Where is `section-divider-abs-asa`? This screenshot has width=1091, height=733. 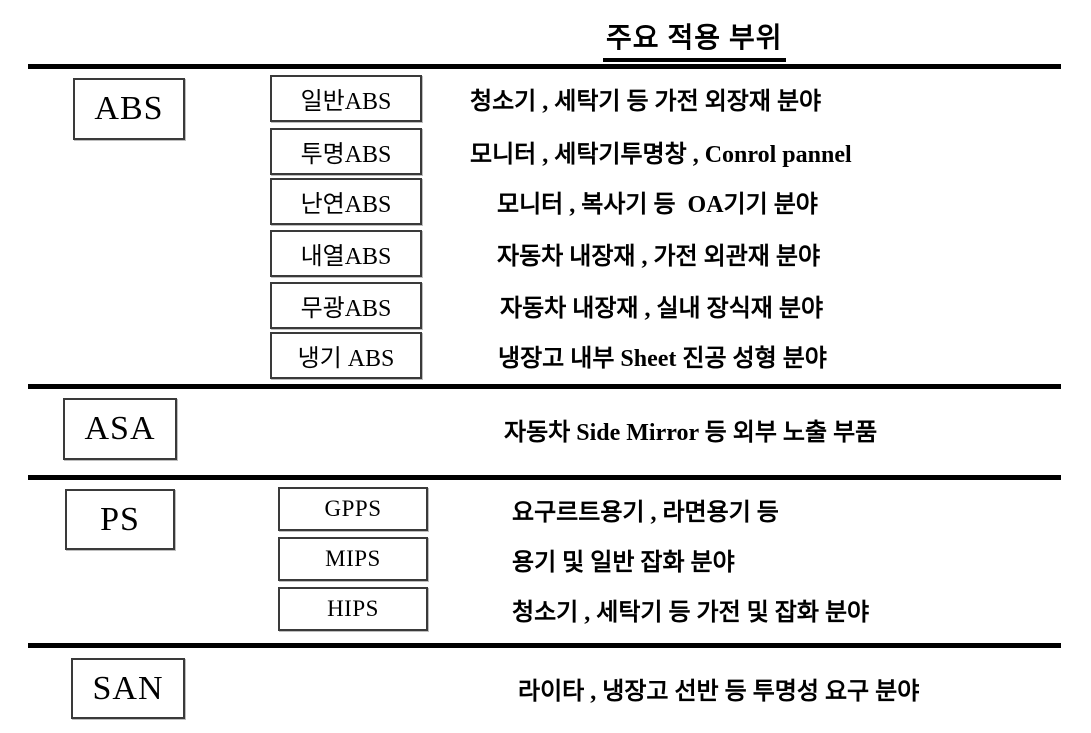
section-divider-abs-asa is located at coordinates (544, 386).